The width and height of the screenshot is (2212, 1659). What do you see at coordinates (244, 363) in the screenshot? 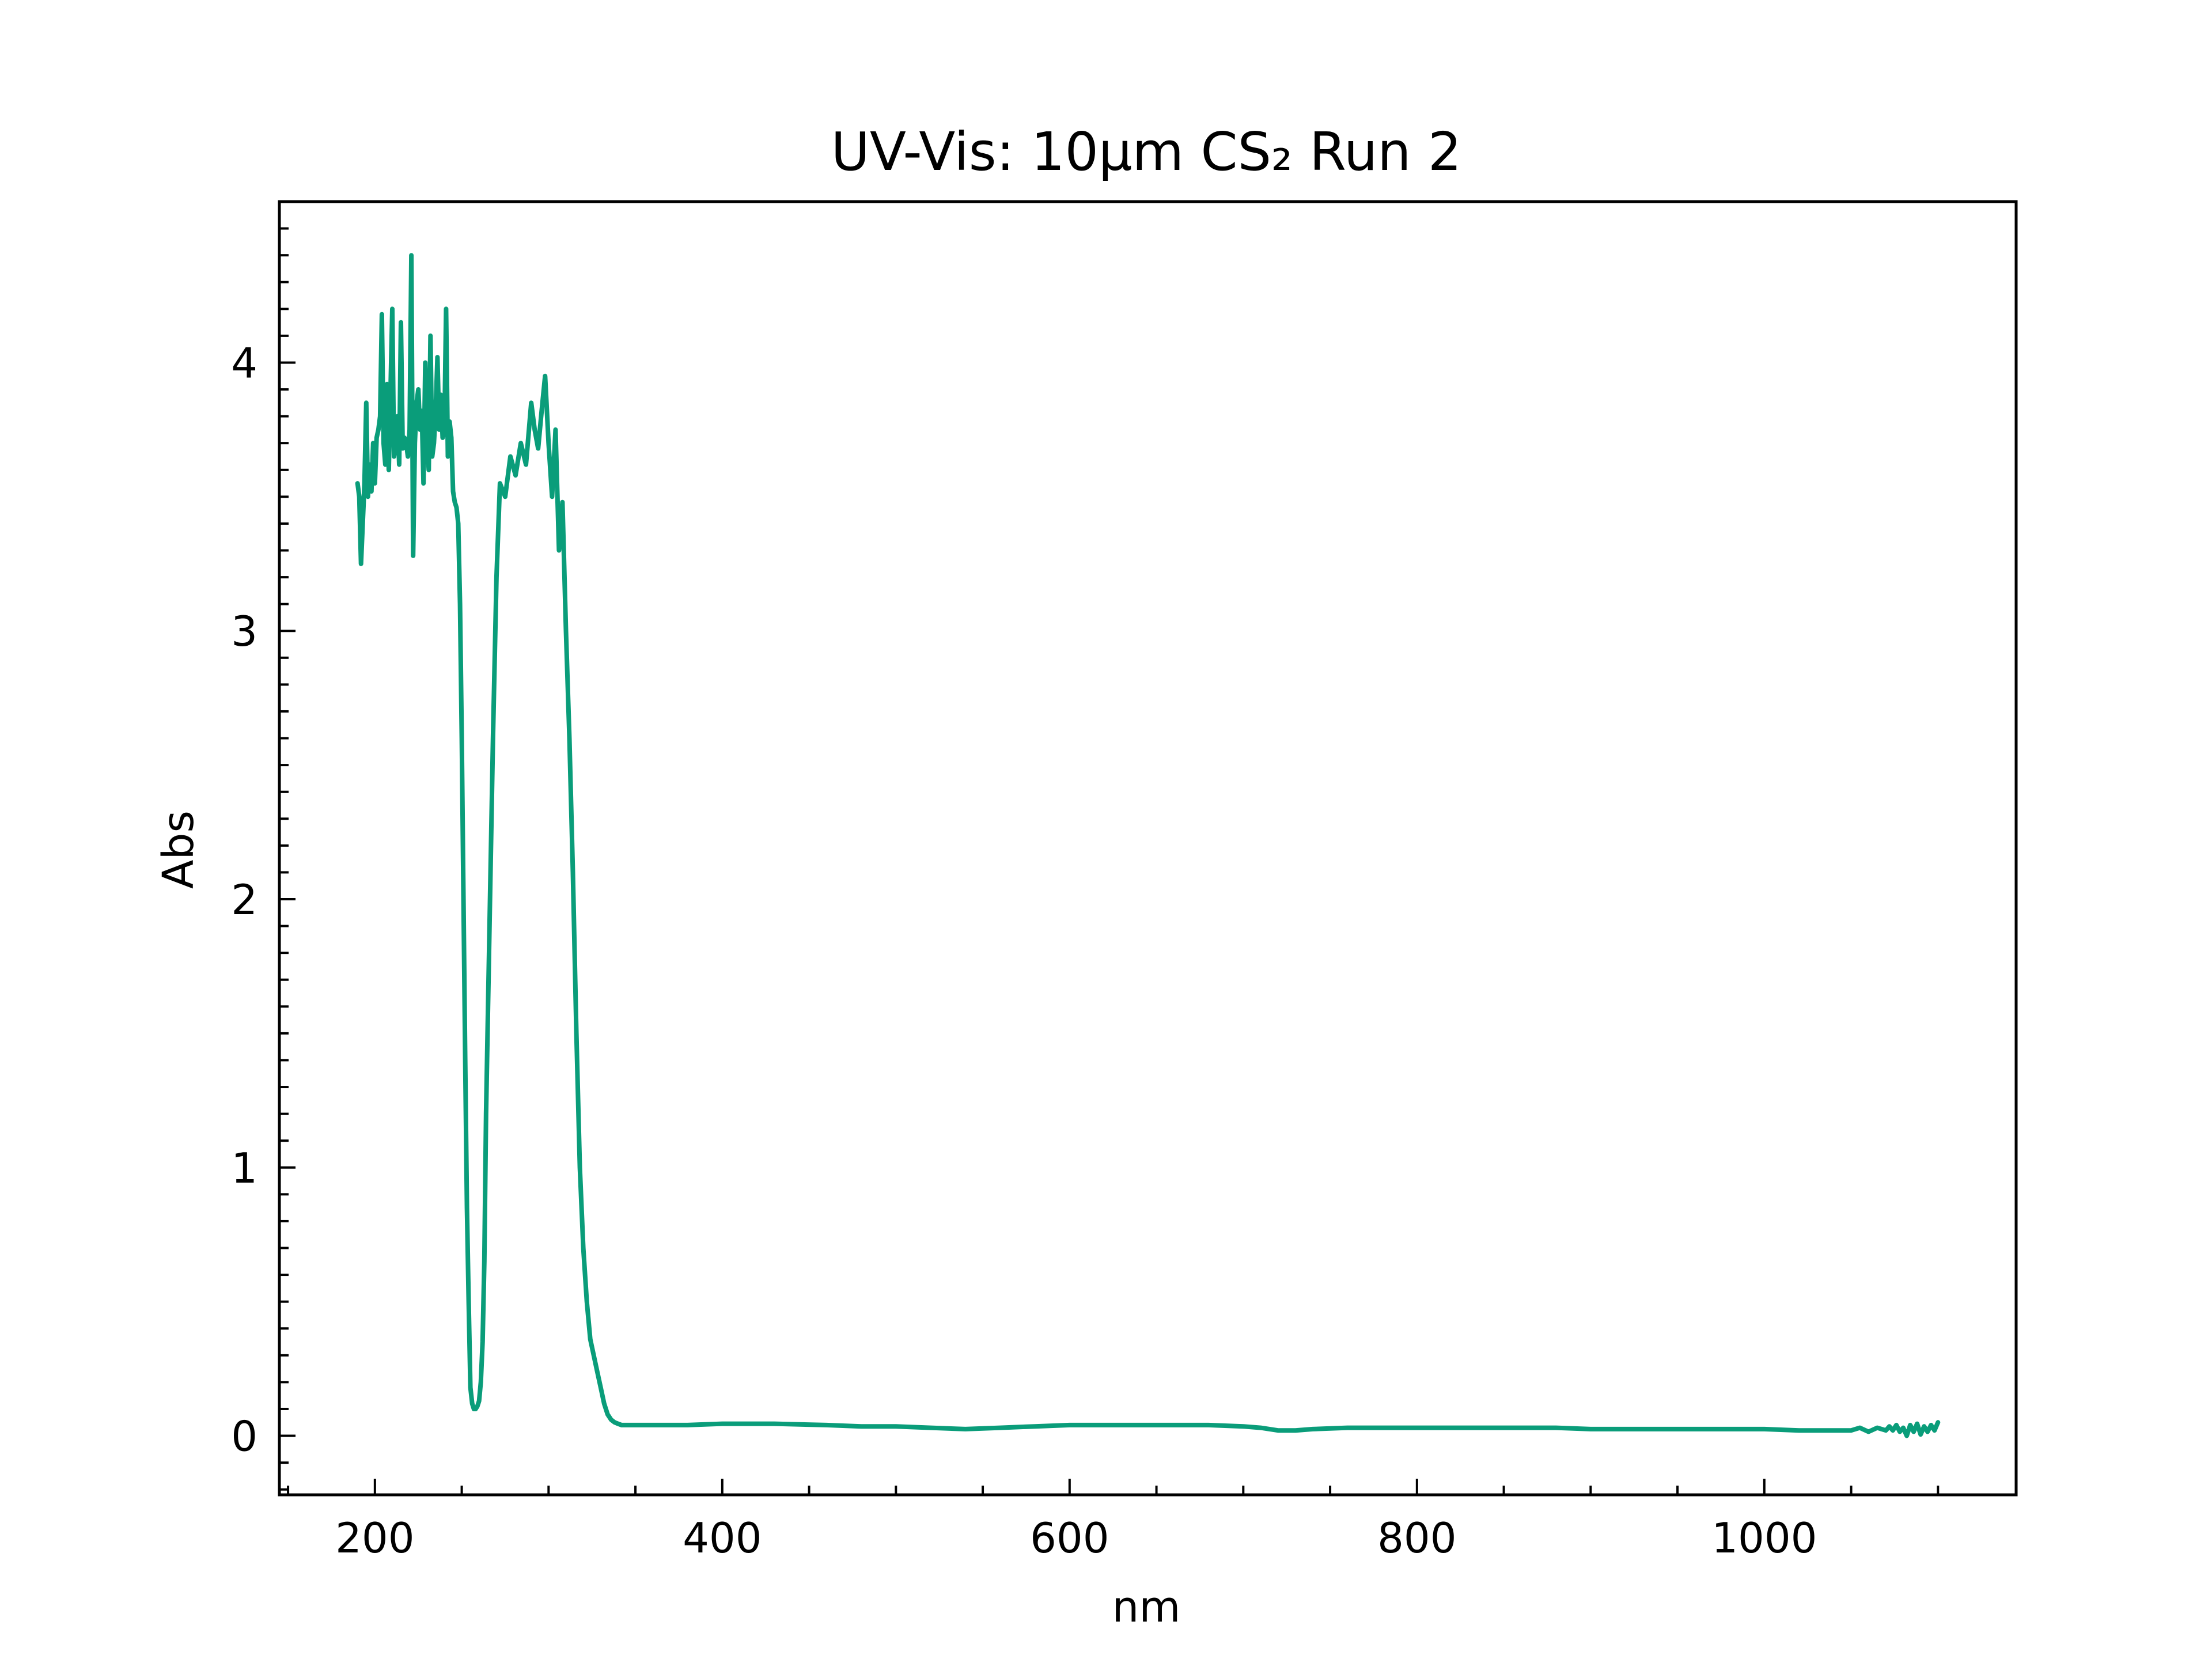
I see `y-tick-label: 4` at bounding box center [244, 363].